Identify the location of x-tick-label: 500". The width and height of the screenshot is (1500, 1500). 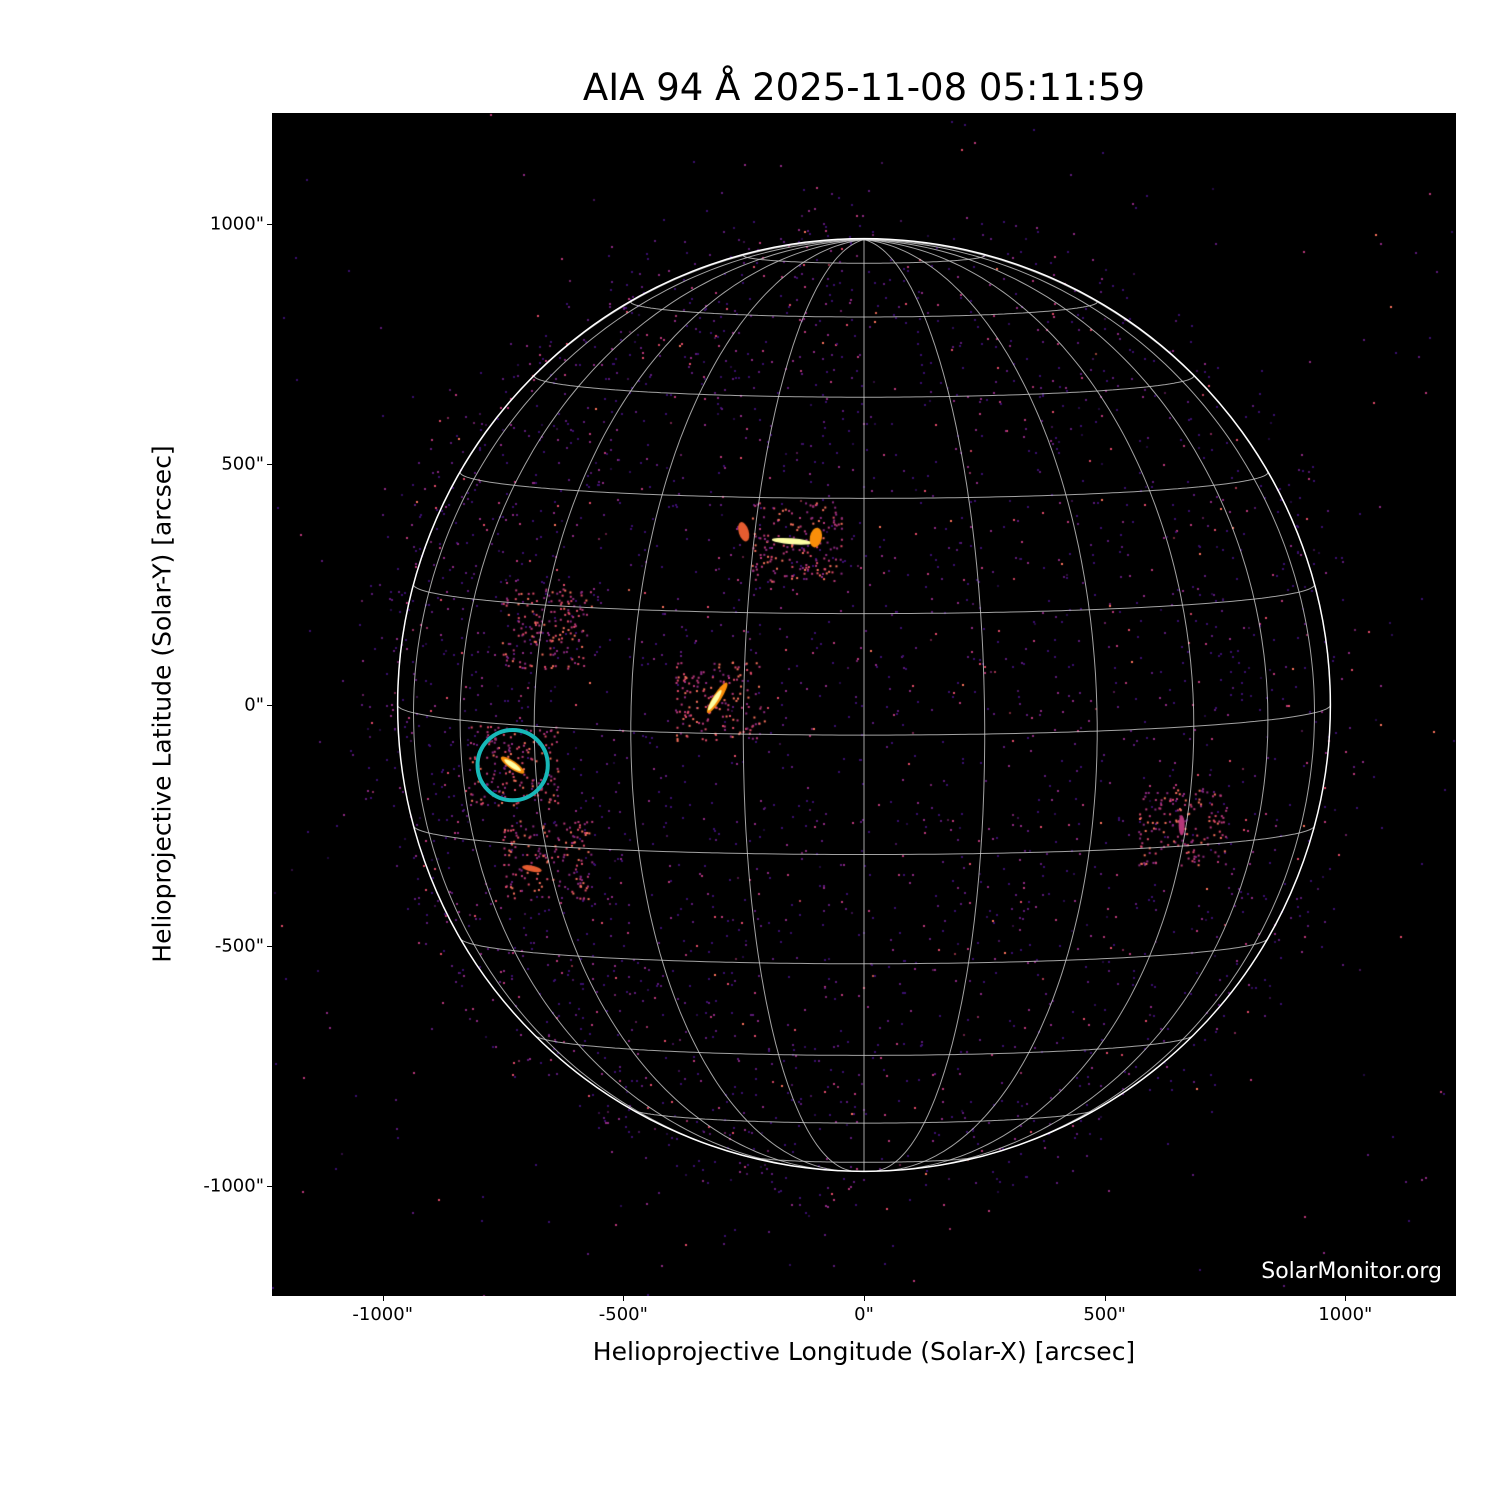
(1104, 1314).